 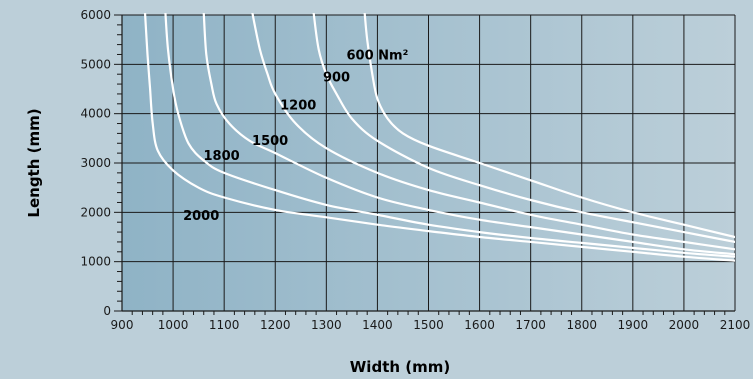 What do you see at coordinates (377, 325) in the screenshot?
I see `x-tick-label: 1400` at bounding box center [377, 325].